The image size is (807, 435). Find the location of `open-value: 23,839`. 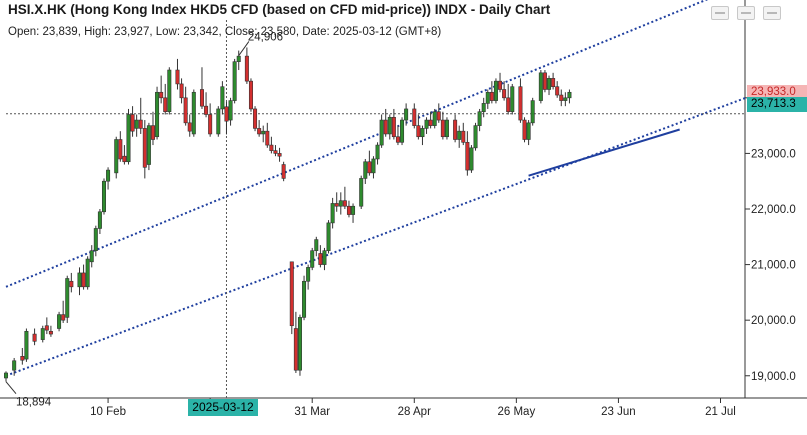

open-value: 23,839 is located at coordinates (60, 32).